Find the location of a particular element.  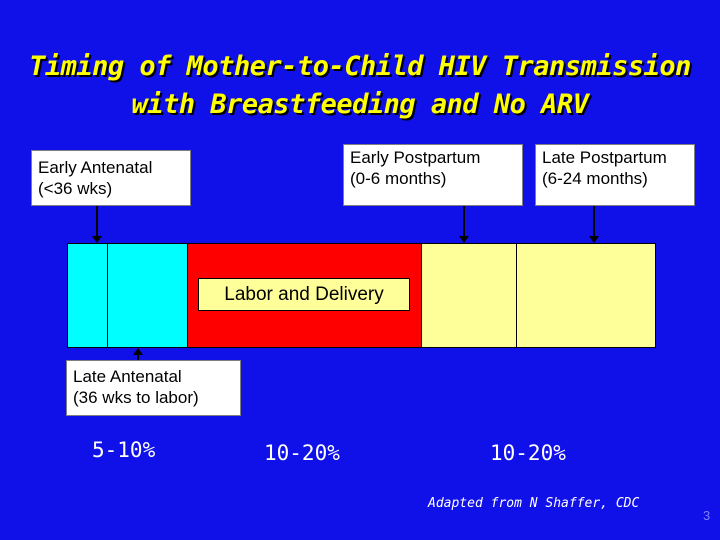

timeline-early-antenatal-segment is located at coordinates (87, 295).